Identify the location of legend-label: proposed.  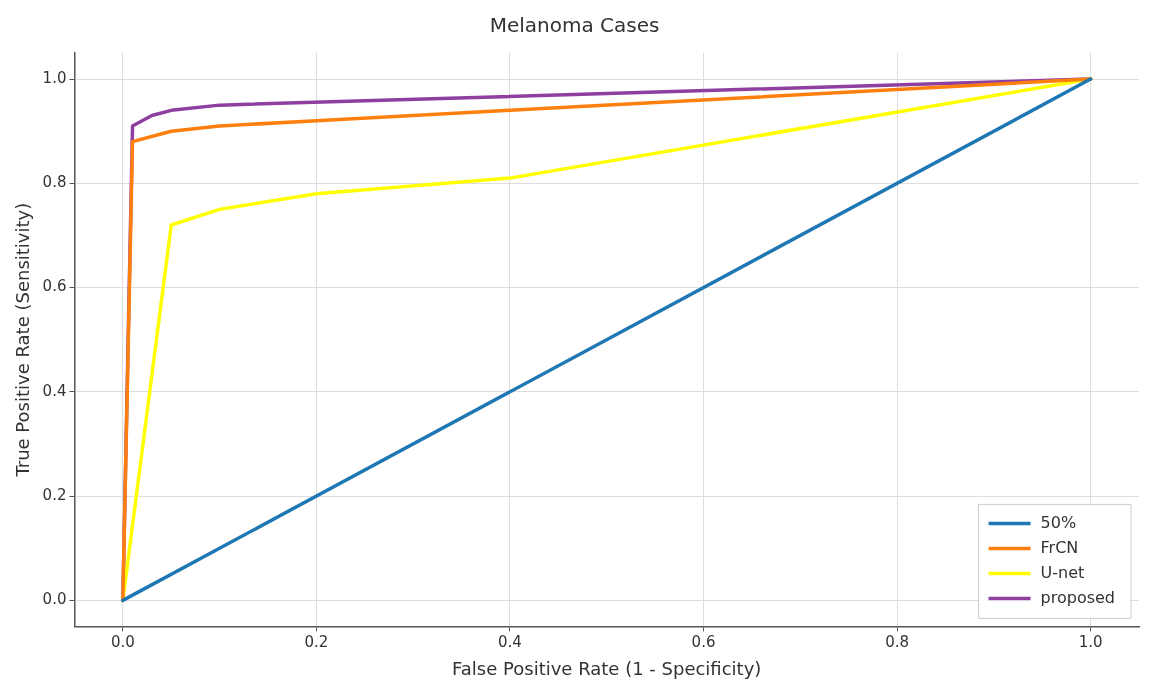
(1077, 597).